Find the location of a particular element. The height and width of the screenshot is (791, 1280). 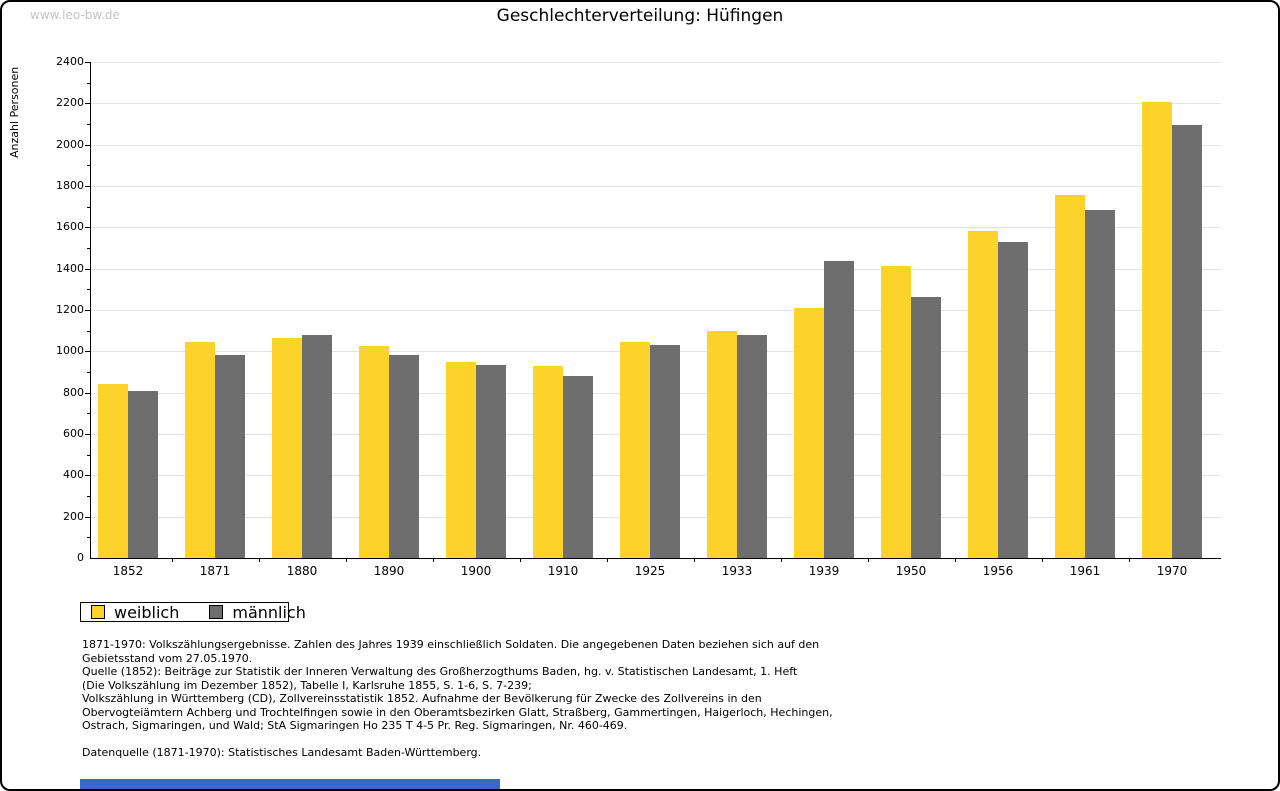

bar-weiblich-1910 is located at coordinates (548, 461).